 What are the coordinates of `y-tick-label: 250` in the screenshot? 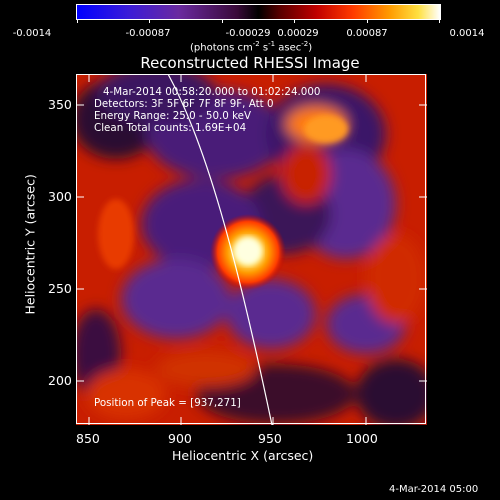 It's located at (60, 288).